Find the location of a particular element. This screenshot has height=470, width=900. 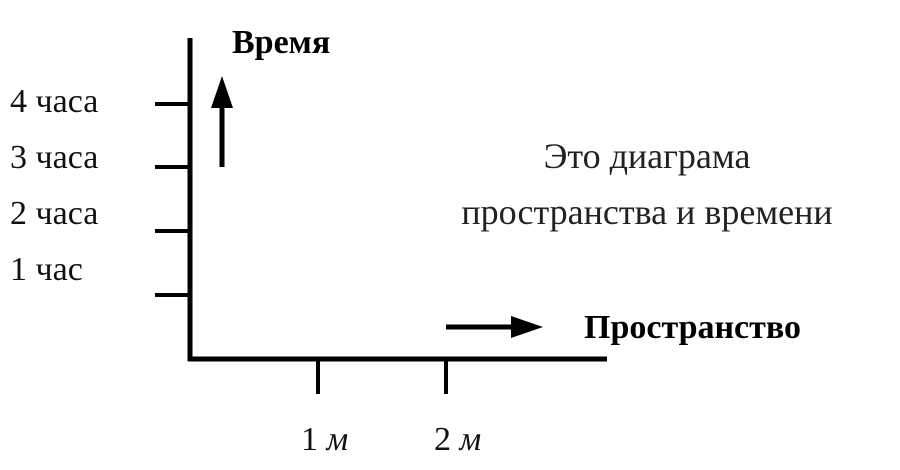

diagram-note-line-2: пространства и времени is located at coordinates (646, 212).